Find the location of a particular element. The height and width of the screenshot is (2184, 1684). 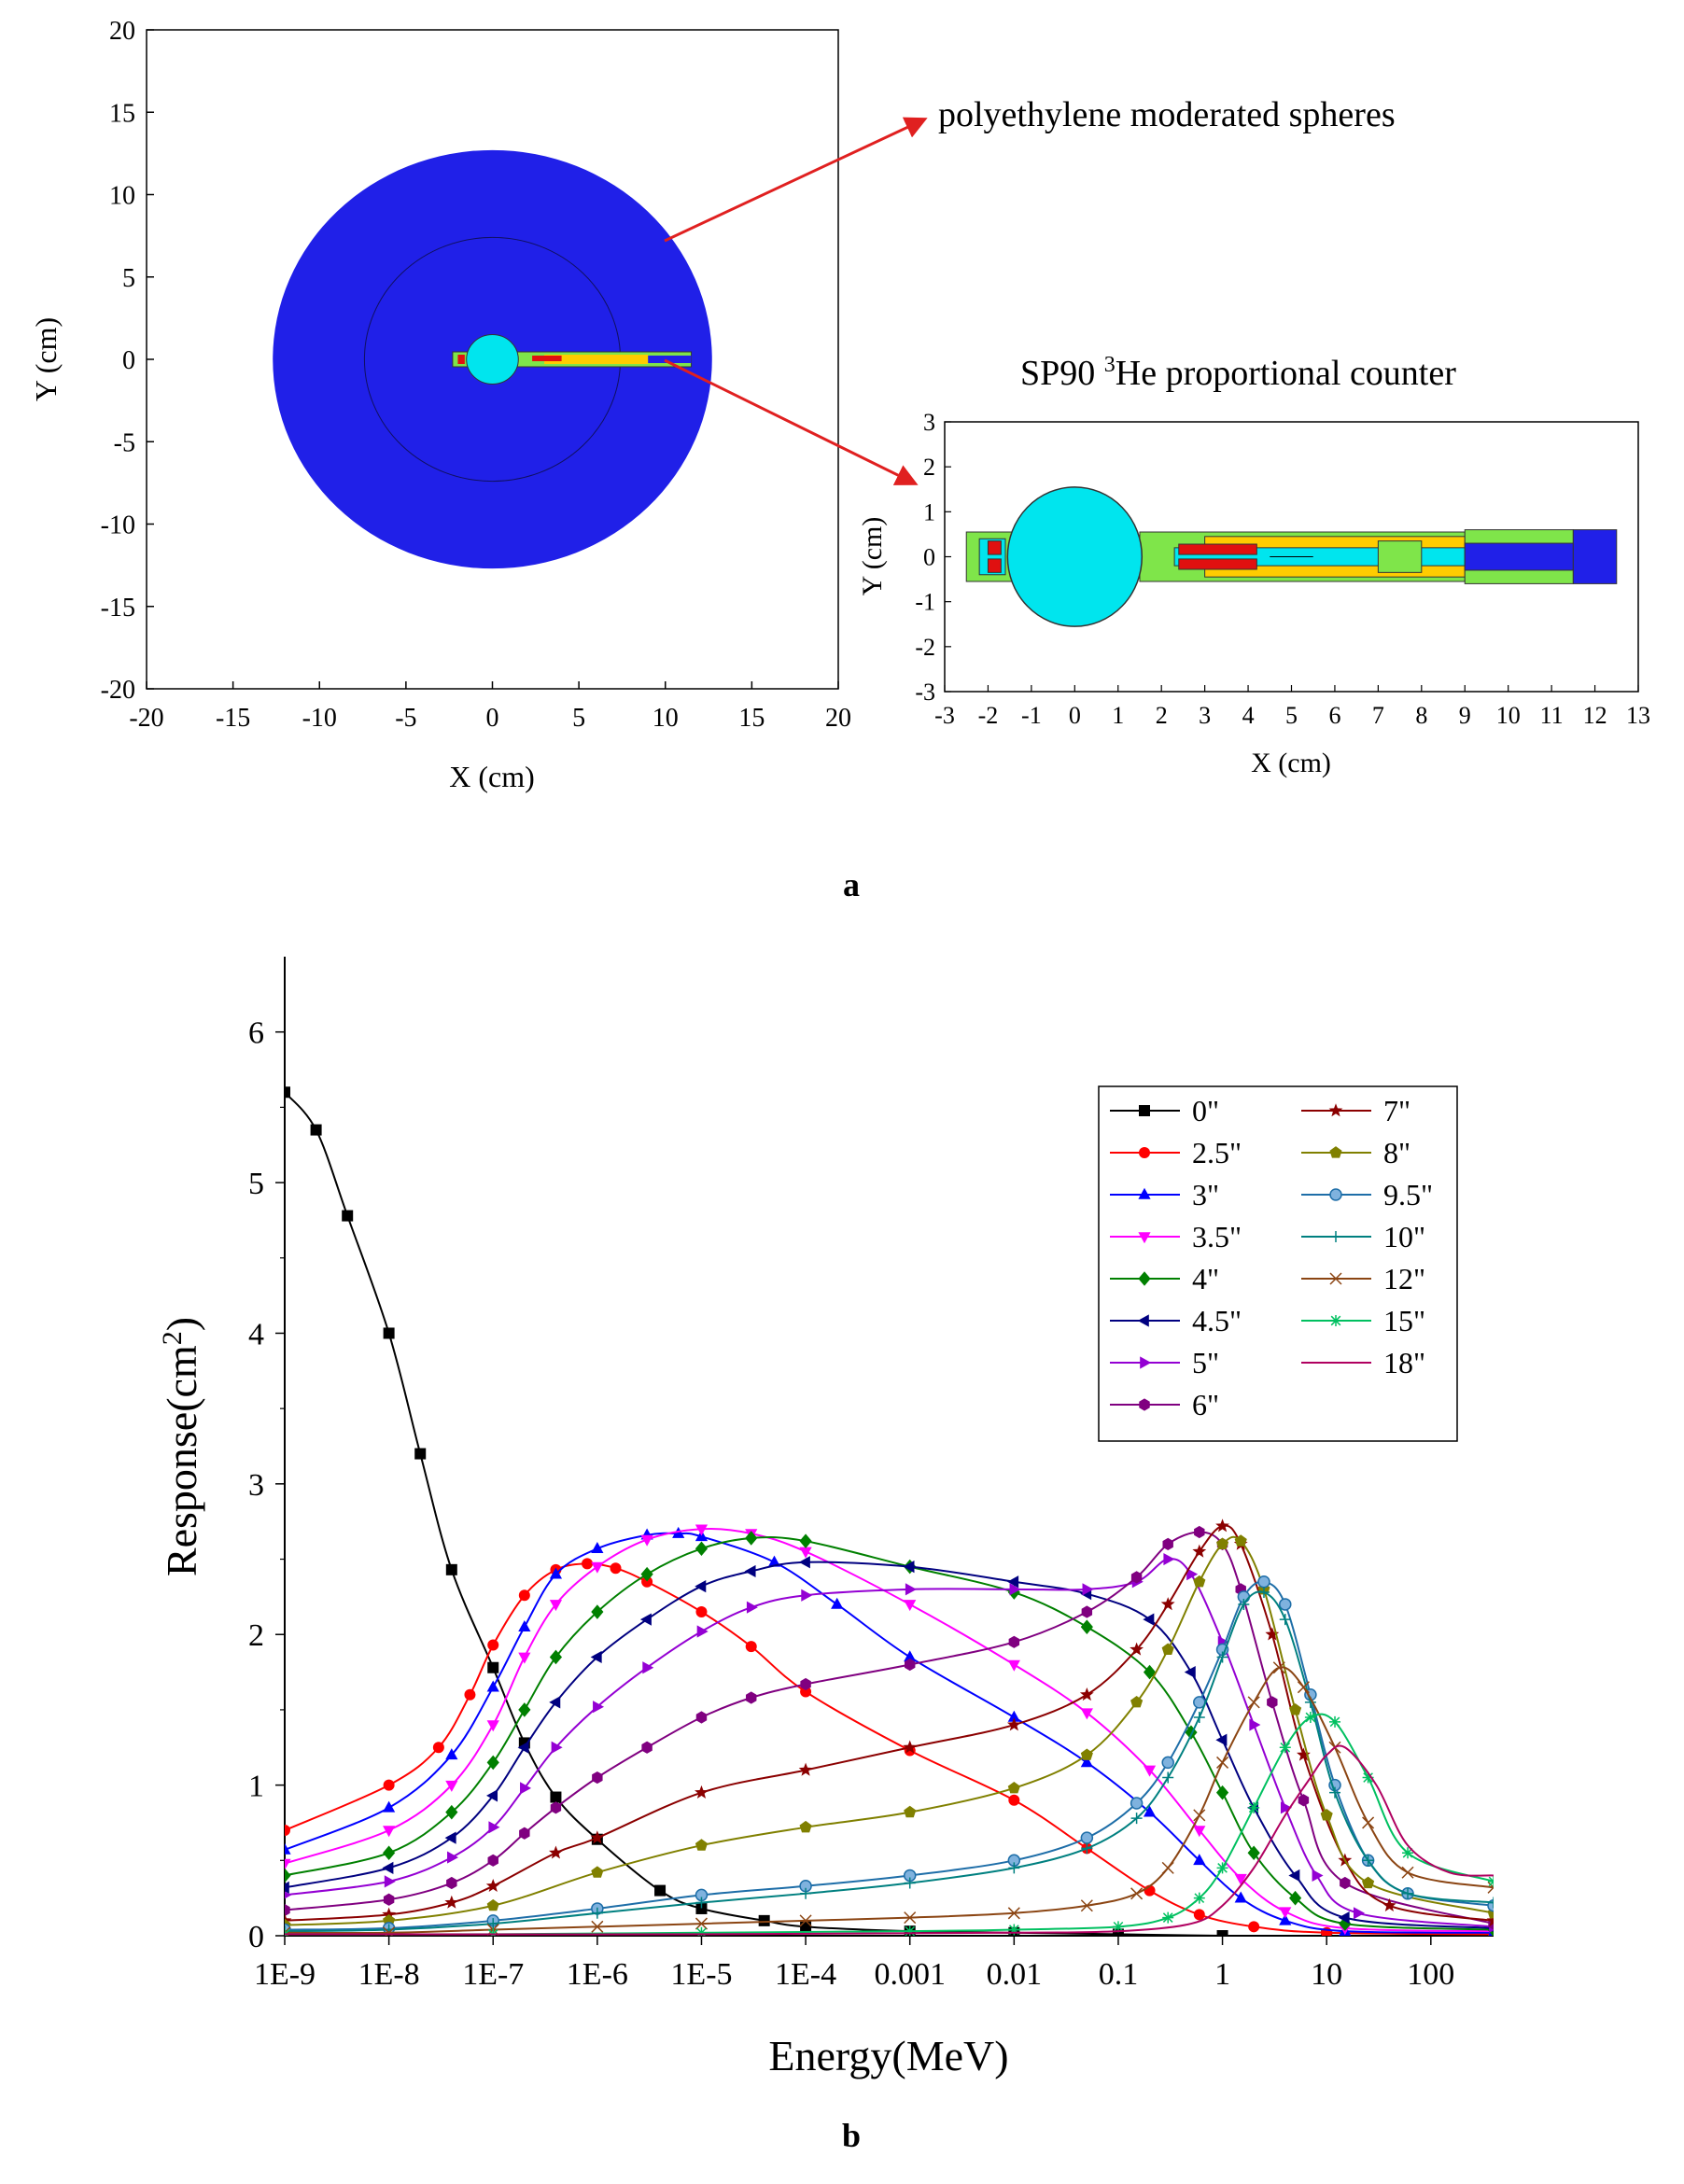

right-y-tick-label: -2 is located at coordinates (925, 647).